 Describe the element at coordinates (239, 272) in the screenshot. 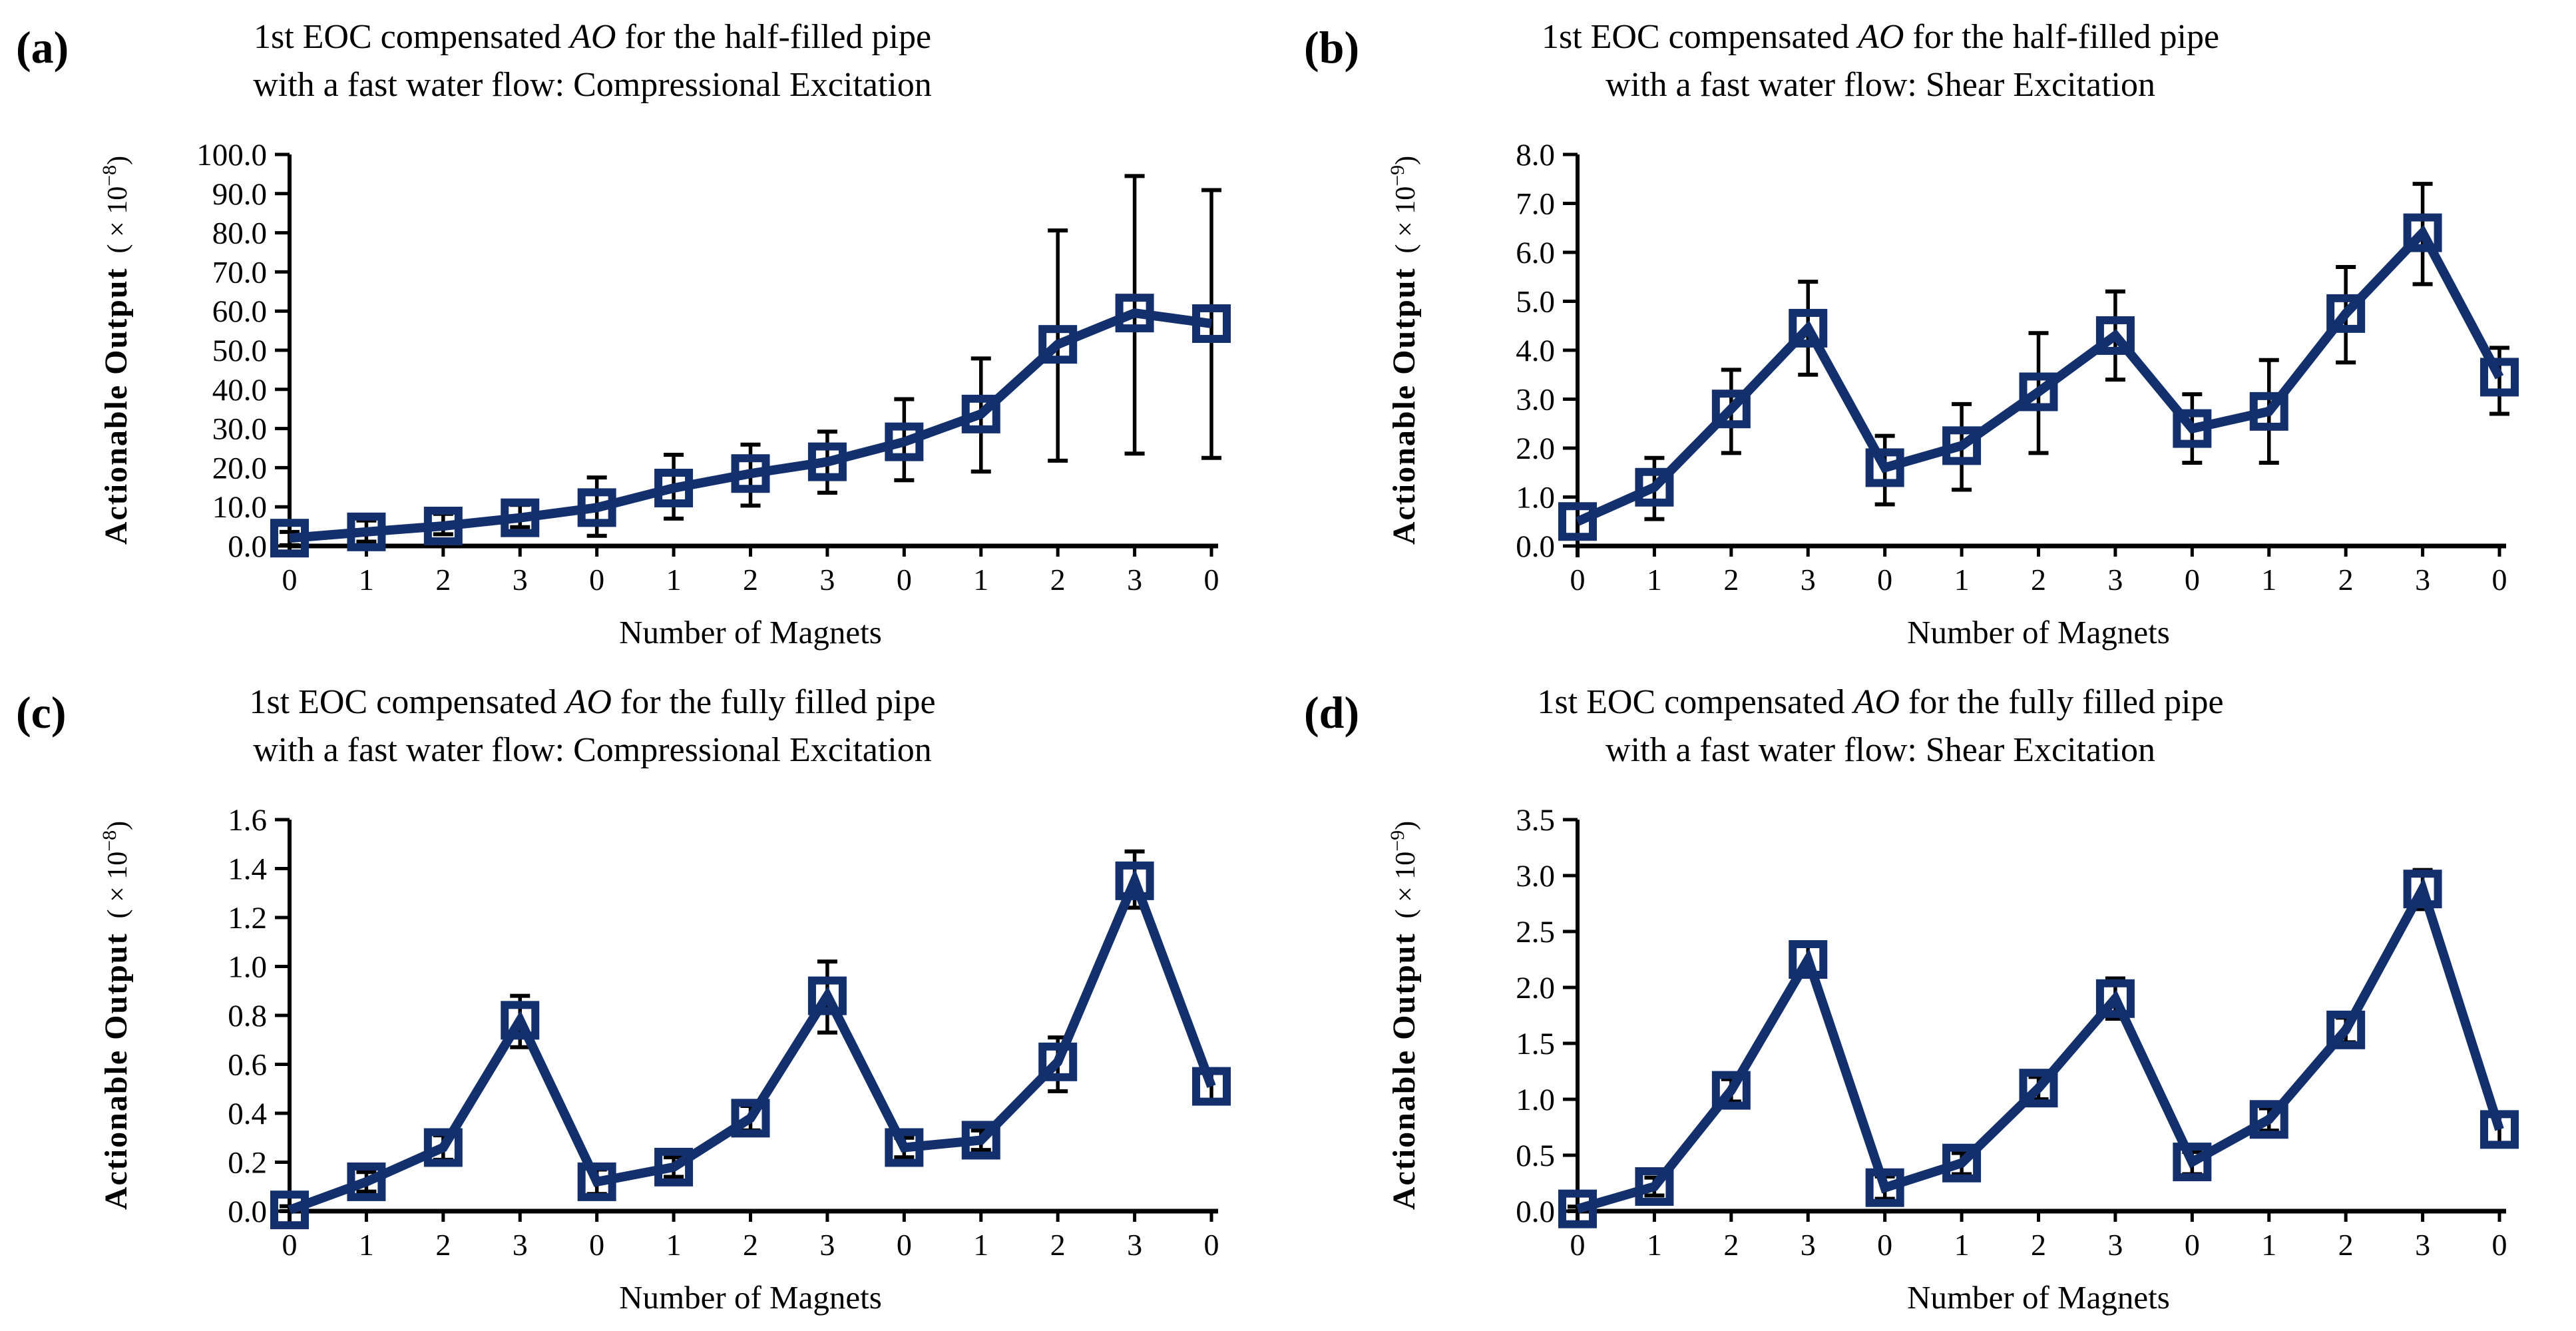

I see `y-tick-label: 70.0` at that location.